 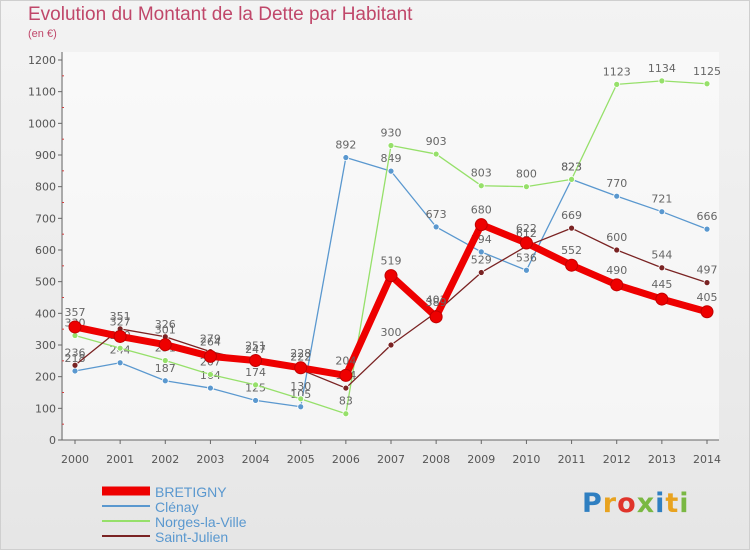 What do you see at coordinates (45, 313) in the screenshot?
I see `y-tick-label: 400` at bounding box center [45, 313].